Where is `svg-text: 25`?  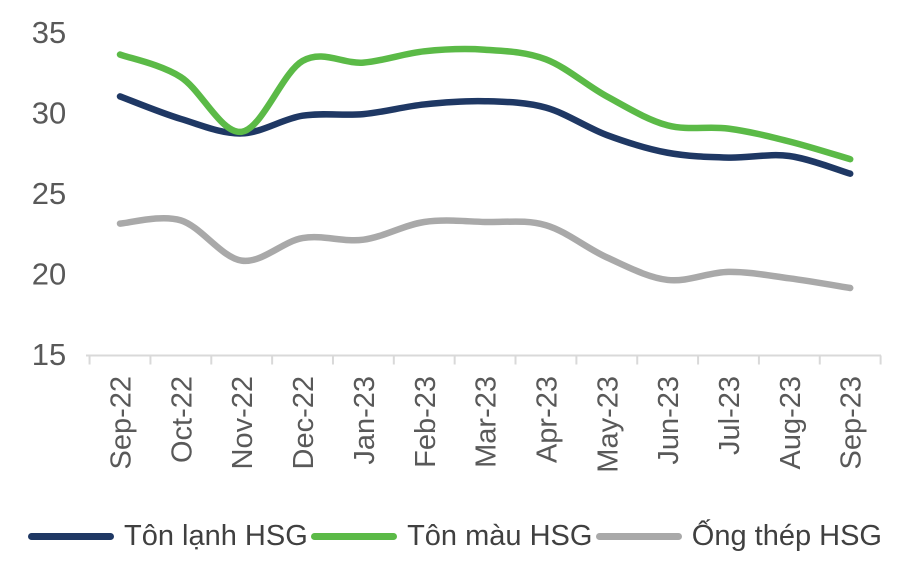 svg-text: 25 is located at coordinates (49, 193).